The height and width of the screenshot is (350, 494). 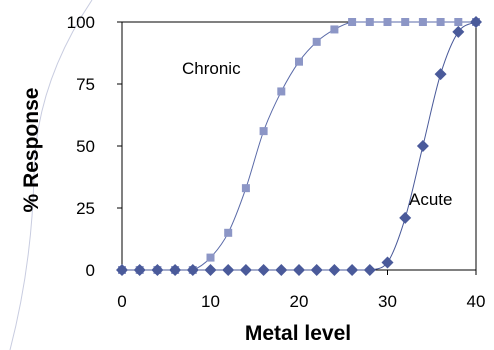 I want to click on y-tick-label: 100, so click(x=81, y=22).